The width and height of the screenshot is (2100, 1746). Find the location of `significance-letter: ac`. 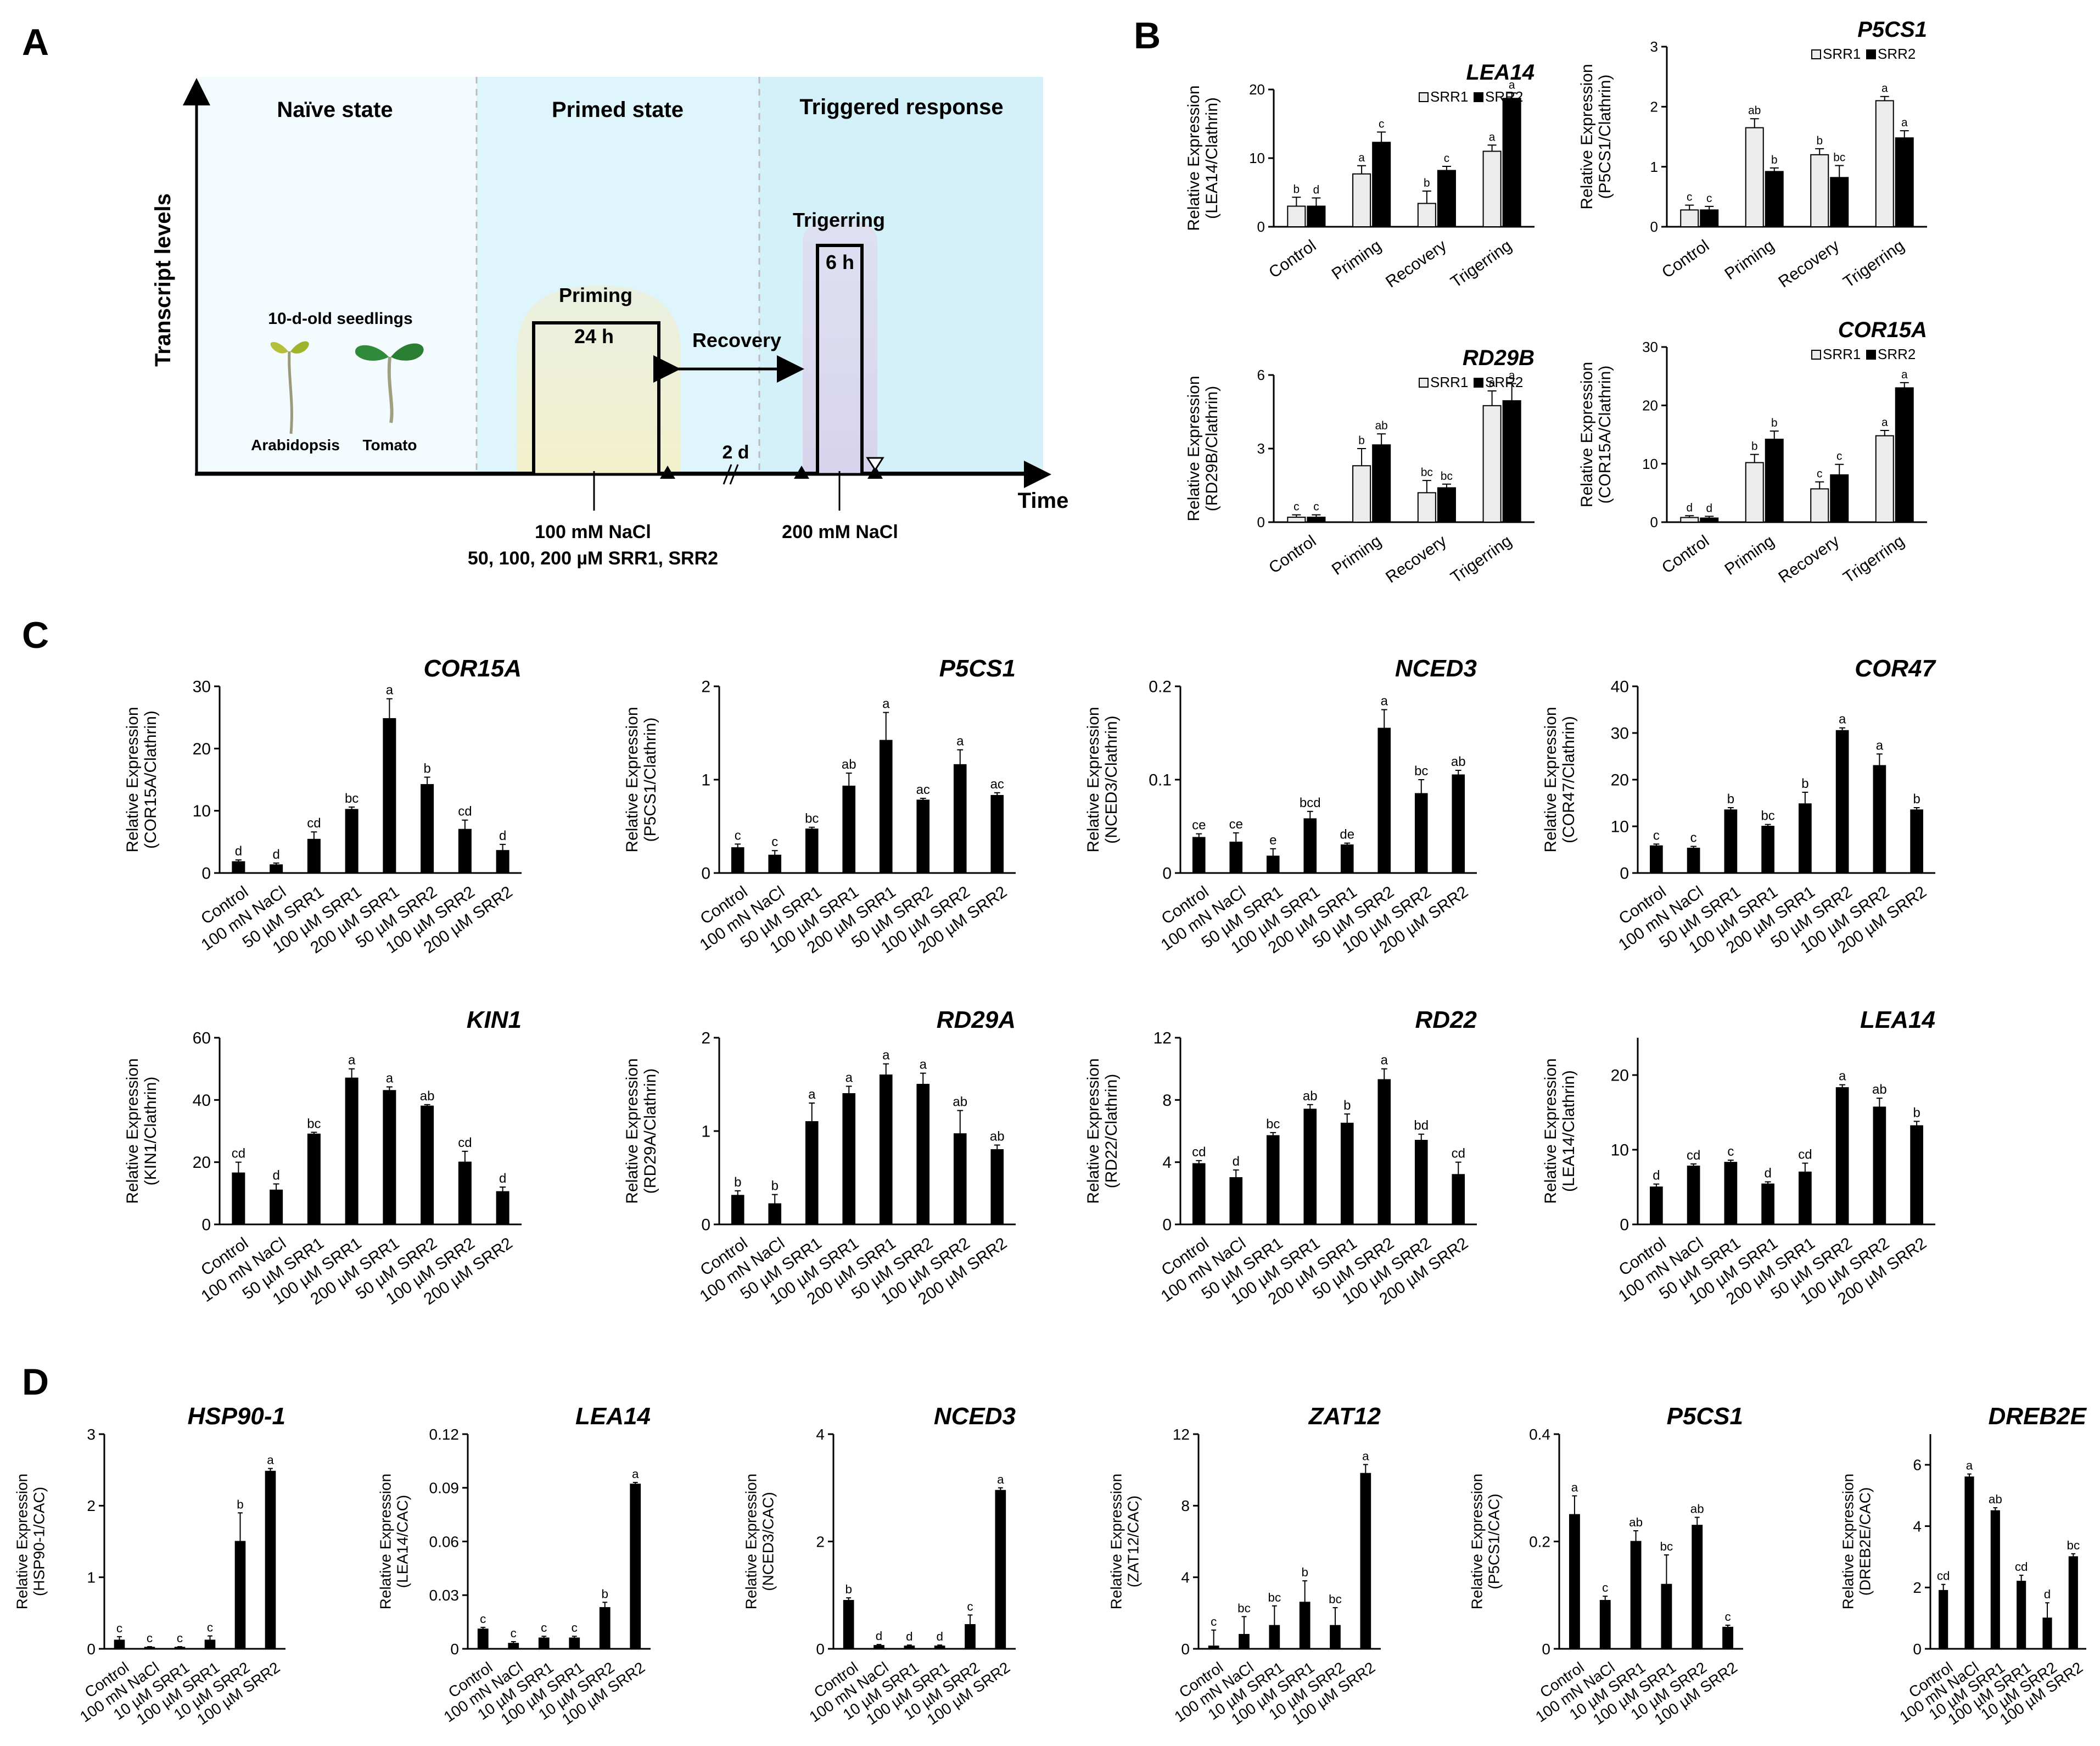

significance-letter: ac is located at coordinates (997, 784).